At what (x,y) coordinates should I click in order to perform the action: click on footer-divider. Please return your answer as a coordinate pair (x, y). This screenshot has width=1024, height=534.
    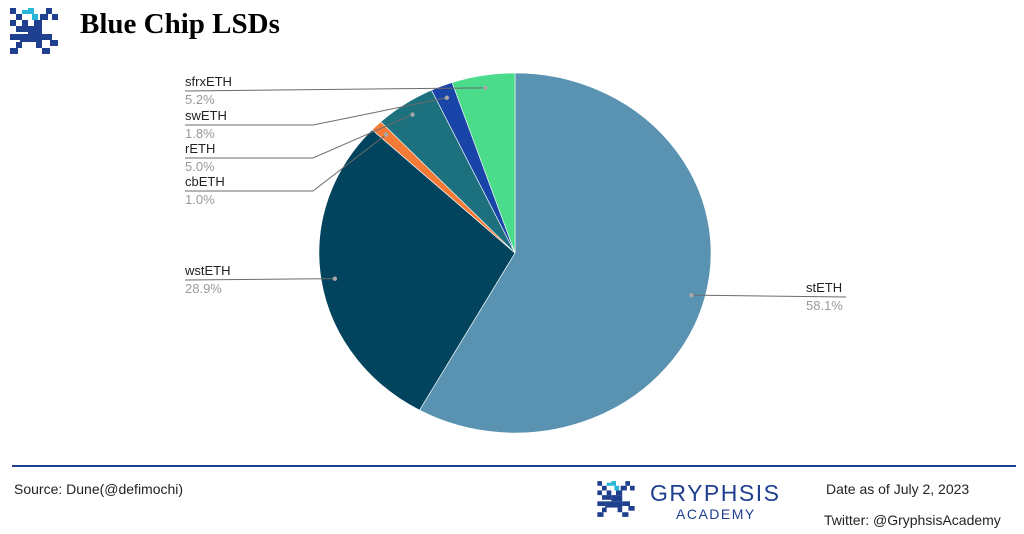
    Looking at the image, I should click on (514, 466).